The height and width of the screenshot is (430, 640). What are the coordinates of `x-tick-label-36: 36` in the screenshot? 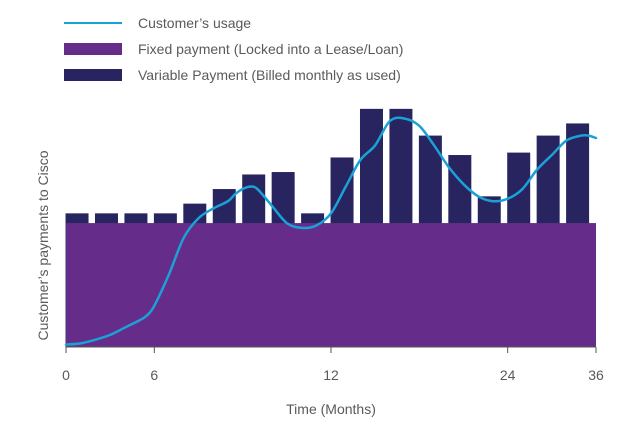 It's located at (596, 375).